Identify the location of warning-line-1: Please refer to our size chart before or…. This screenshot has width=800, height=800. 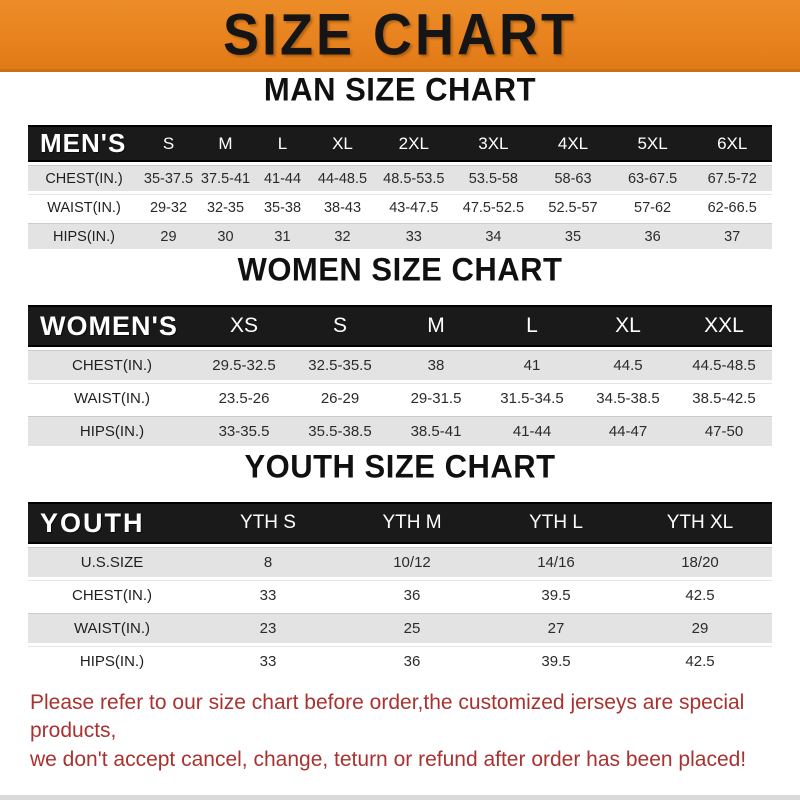
(387, 717).